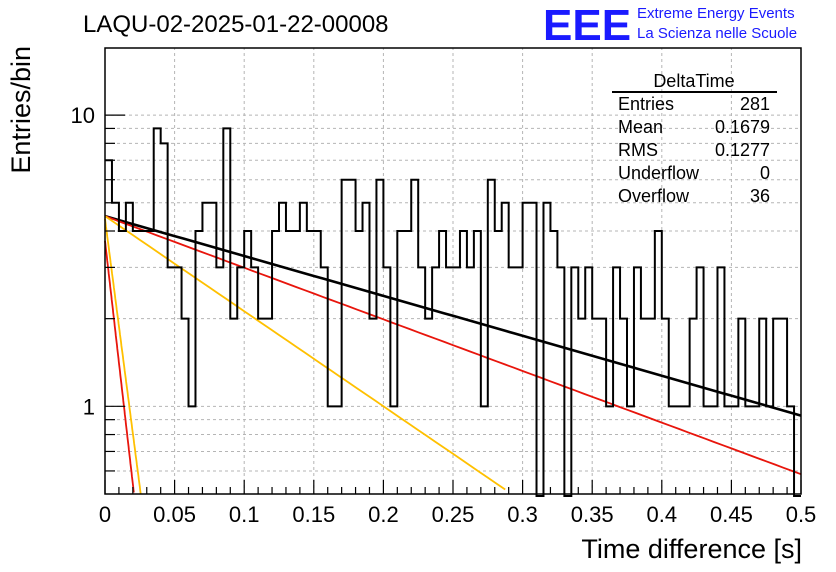  Describe the element at coordinates (236, 24) in the screenshot. I see `chart-title: LAQU-02-2025-01-22-00008` at that location.